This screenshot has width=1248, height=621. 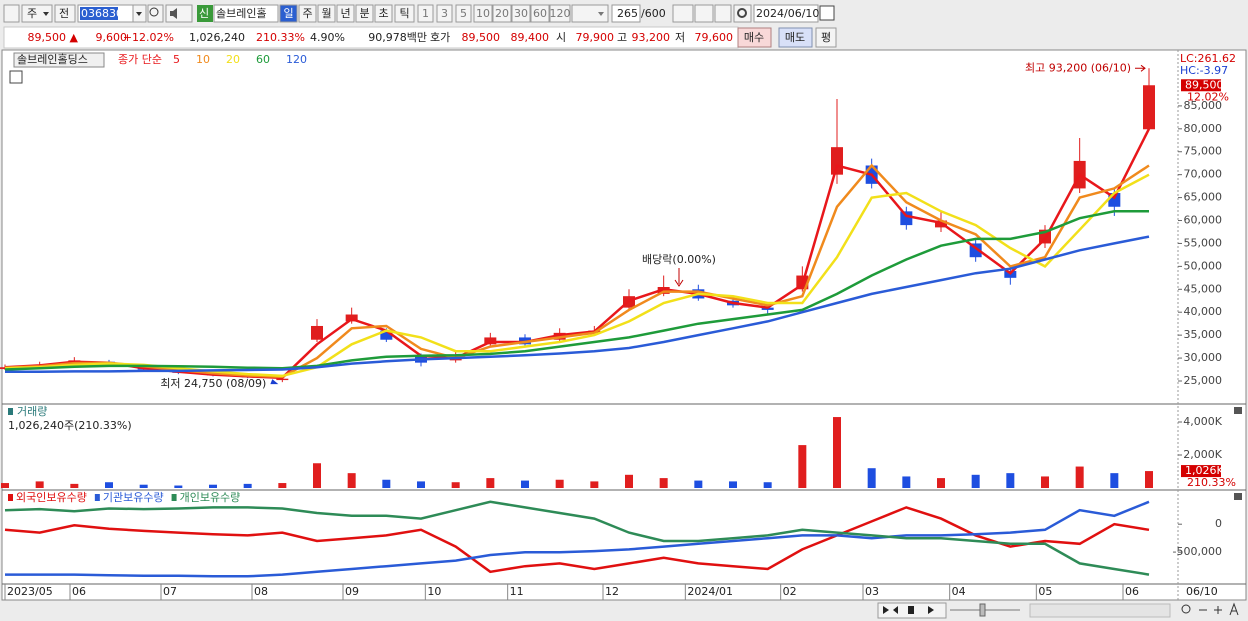 I want to click on gear-icon, so click(x=742, y=13).